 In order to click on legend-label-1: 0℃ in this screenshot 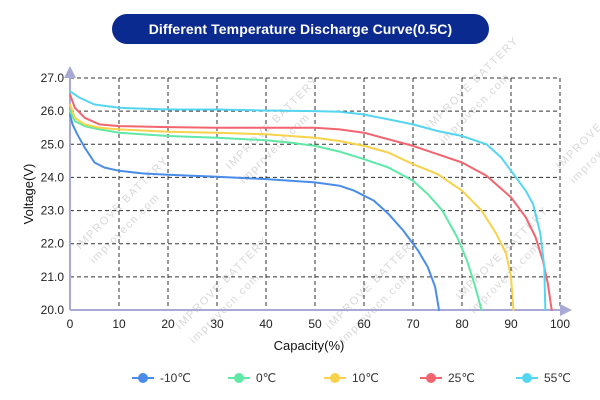, I will do `click(266, 378)`.